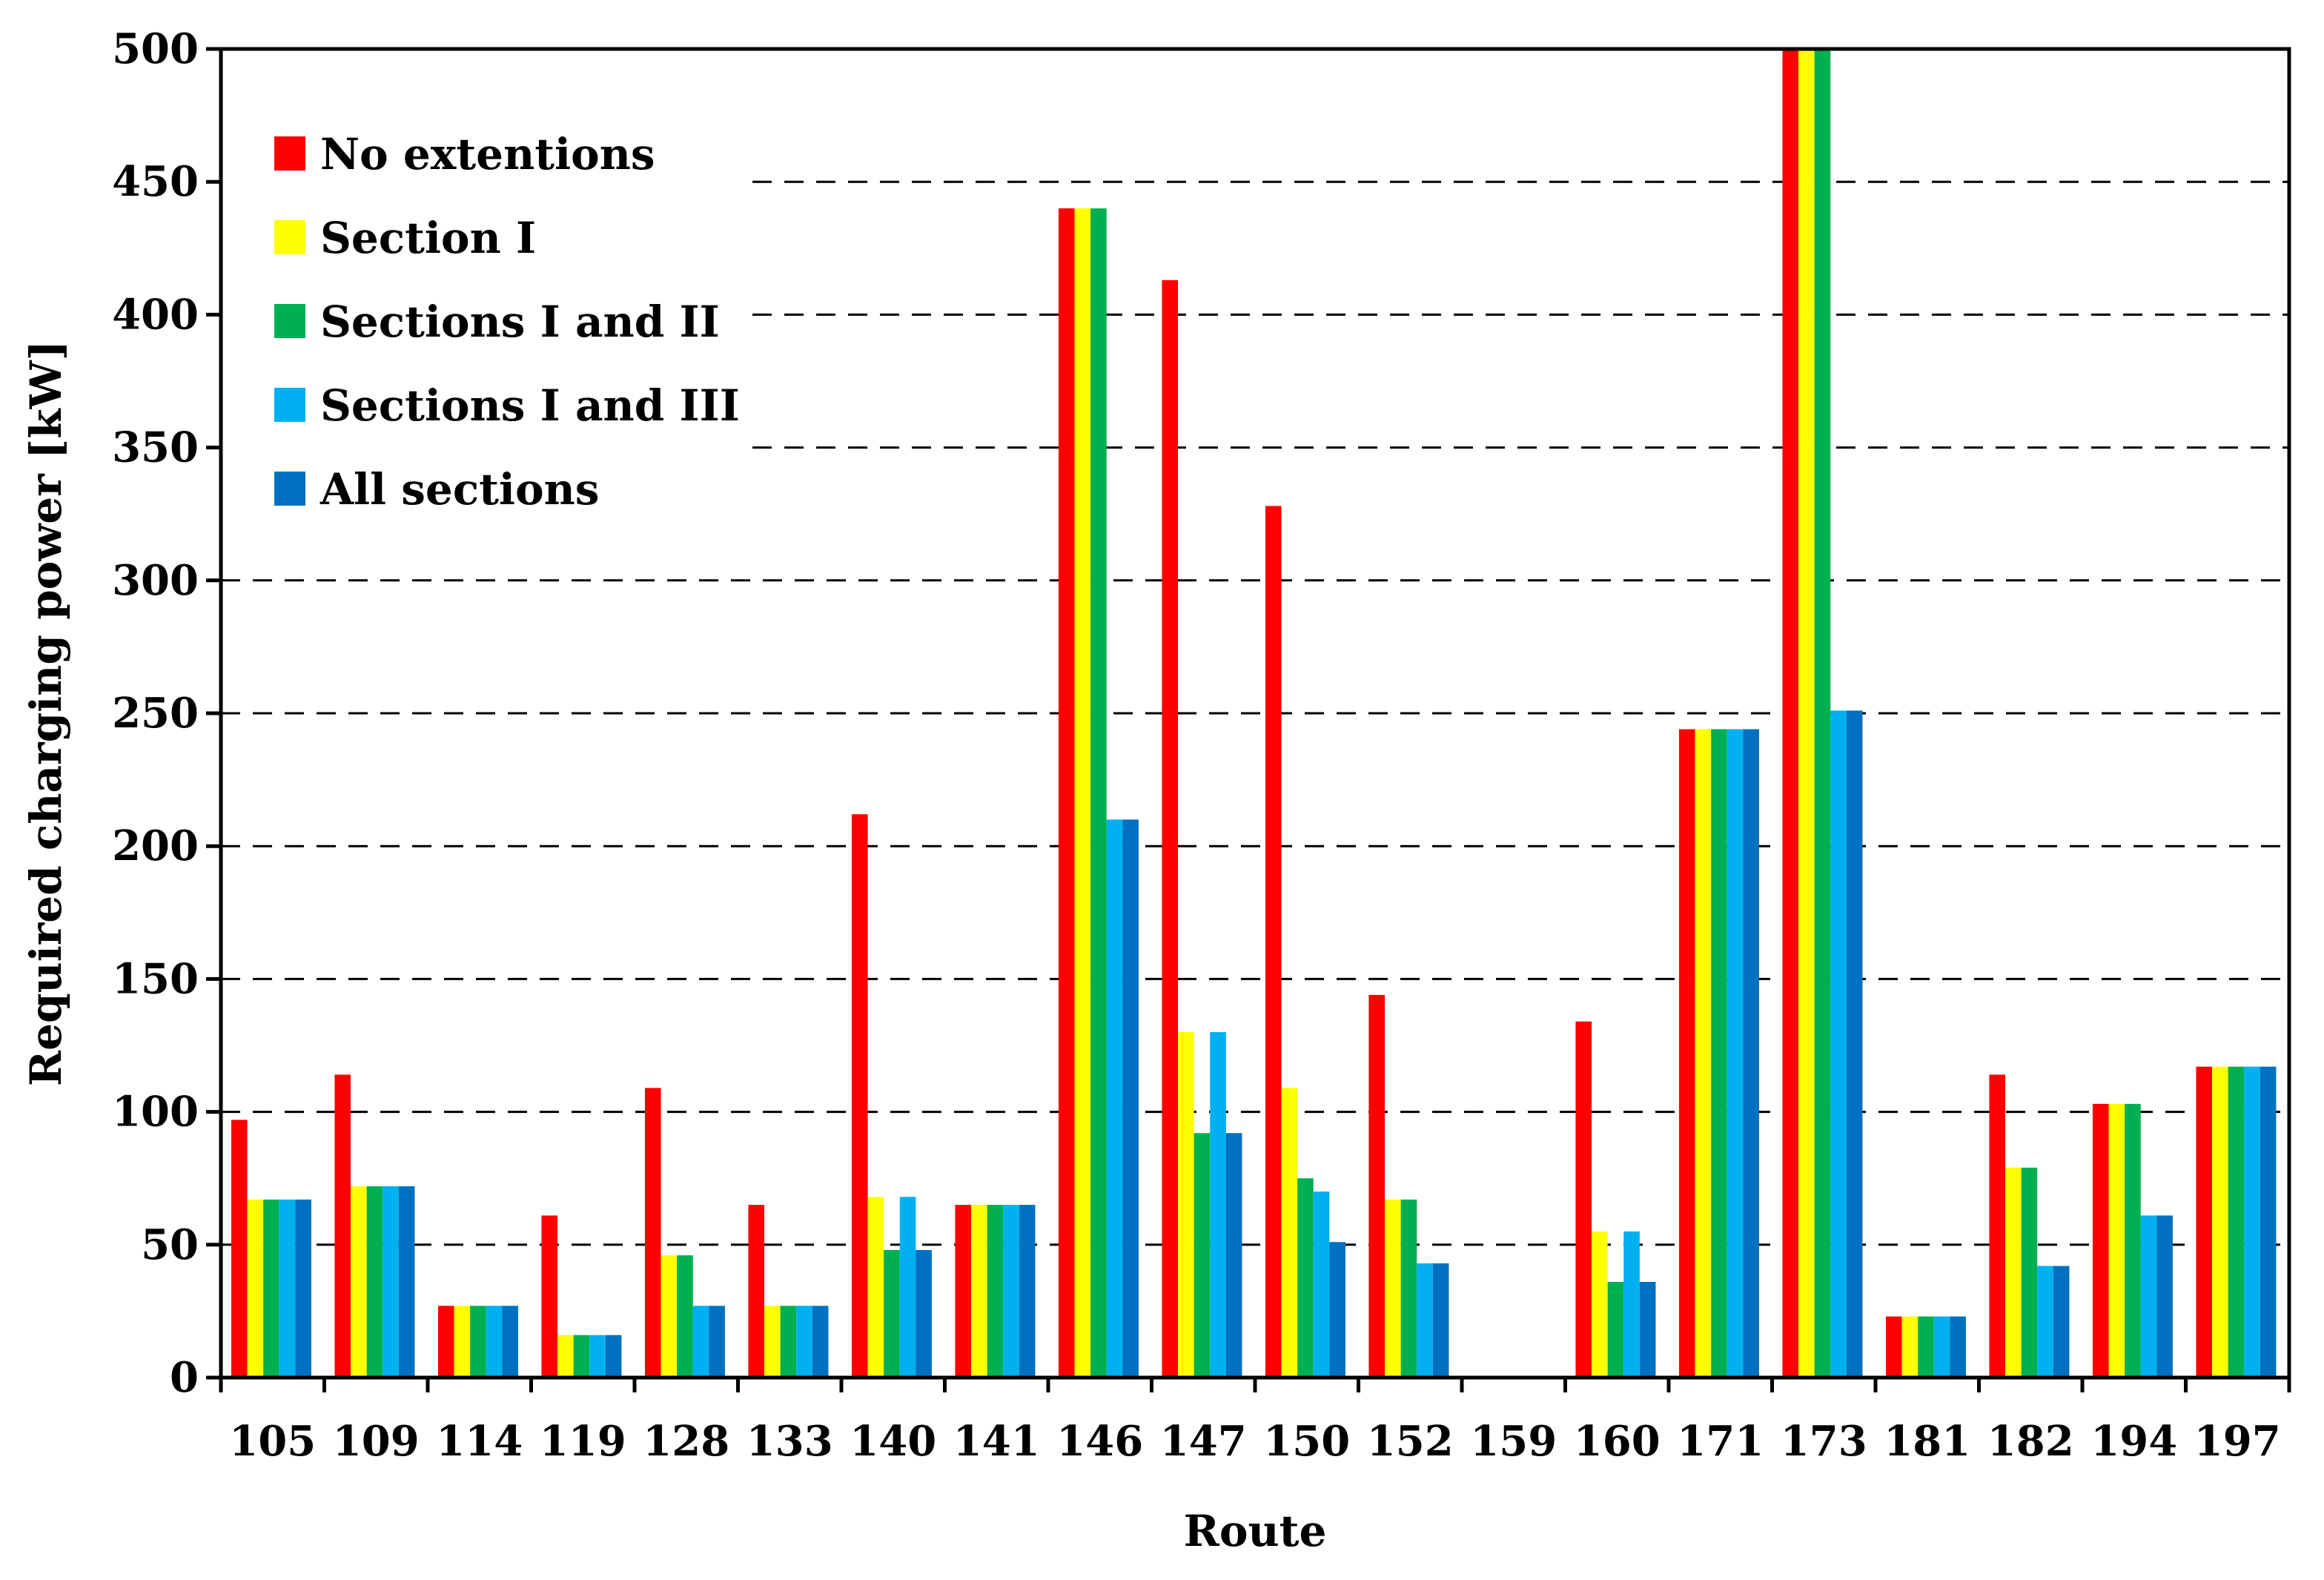 Image resolution: width=2324 pixels, height=1580 pixels. What do you see at coordinates (789, 1441) in the screenshot?
I see `x-tick-label-133: 133` at bounding box center [789, 1441].